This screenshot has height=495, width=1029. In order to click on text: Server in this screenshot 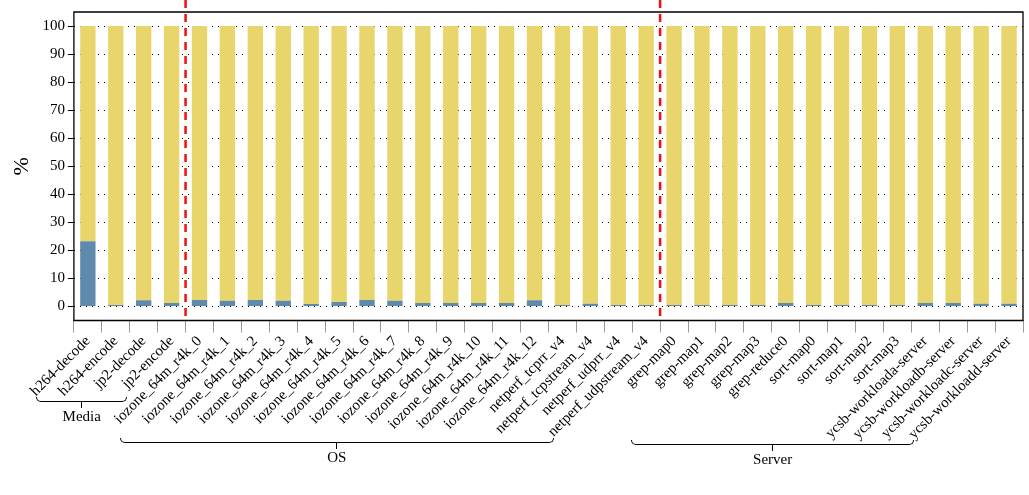, I will do `click(773, 460)`.